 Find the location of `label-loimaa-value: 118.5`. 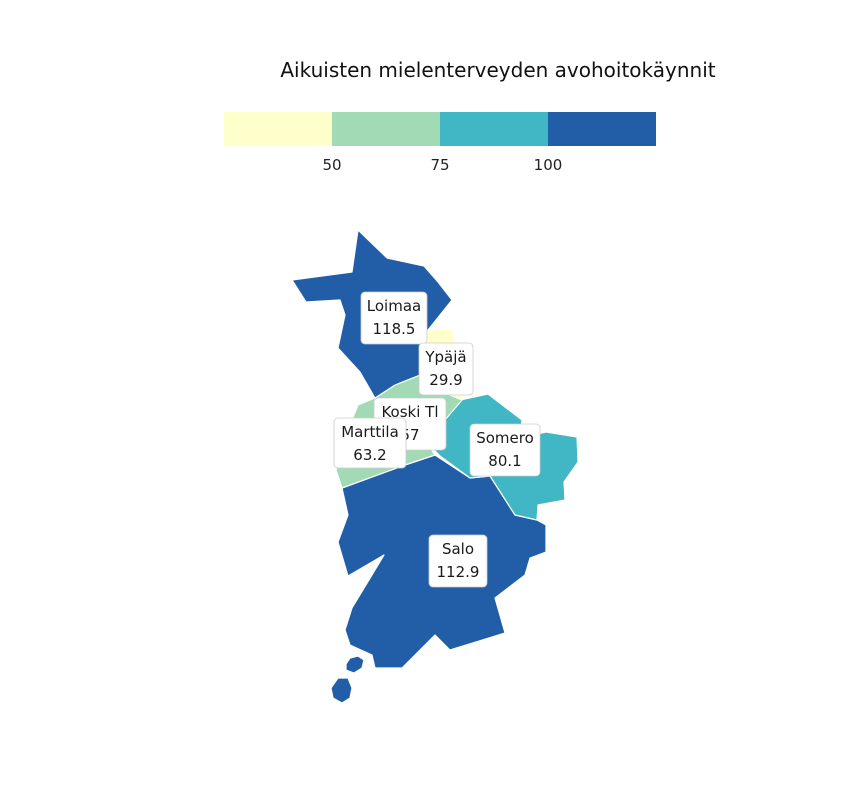

label-loimaa-value: 118.5 is located at coordinates (394, 329).